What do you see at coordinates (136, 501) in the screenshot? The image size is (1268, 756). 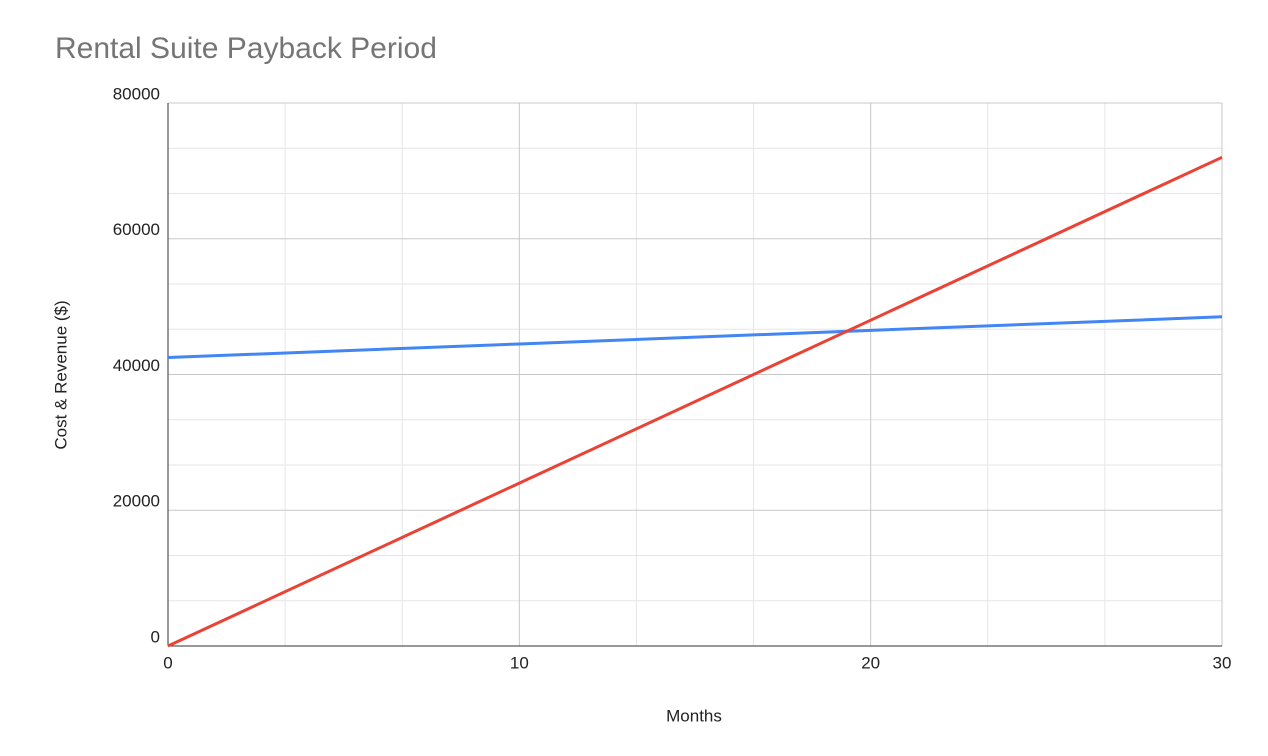 I see `y-tick-label: 20000` at bounding box center [136, 501].